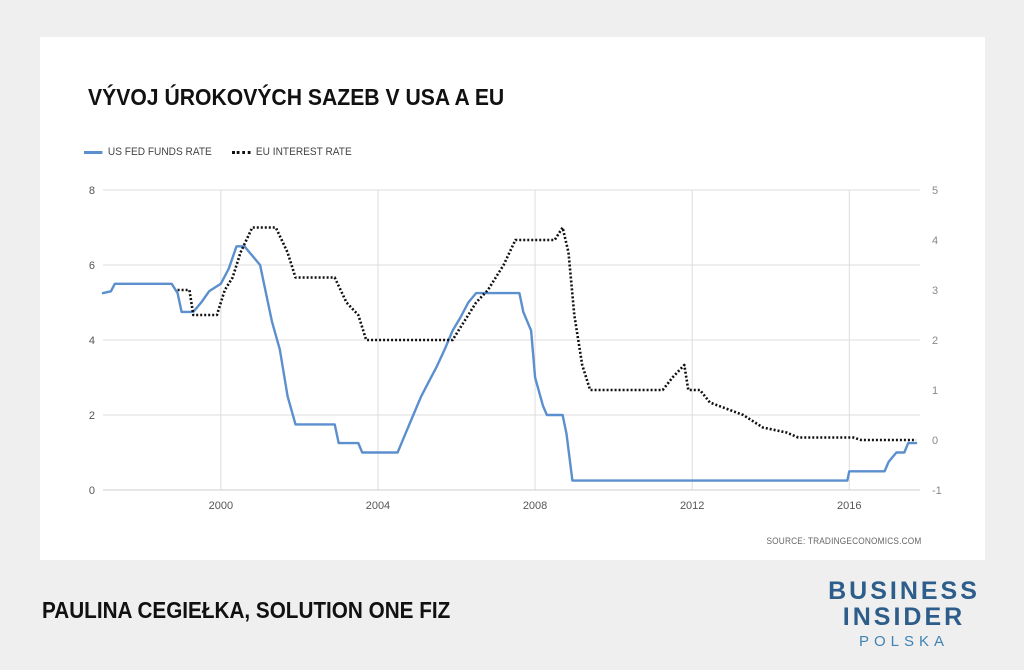  I want to click on legend-item-eu: EU INTEREST RATE, so click(291, 152).